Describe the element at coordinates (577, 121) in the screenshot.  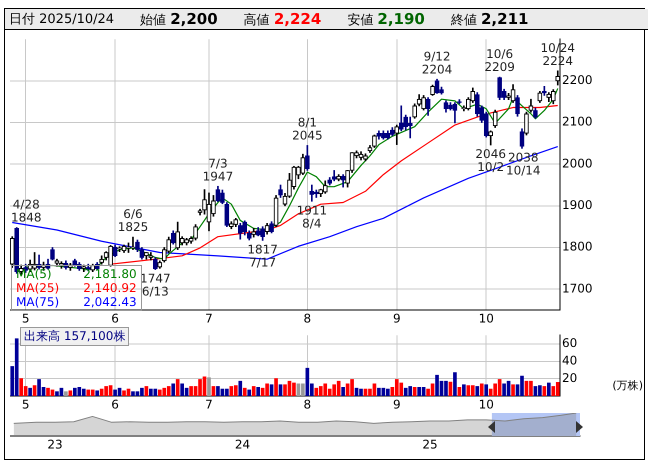
I see `y-tick-label: 2100` at that location.